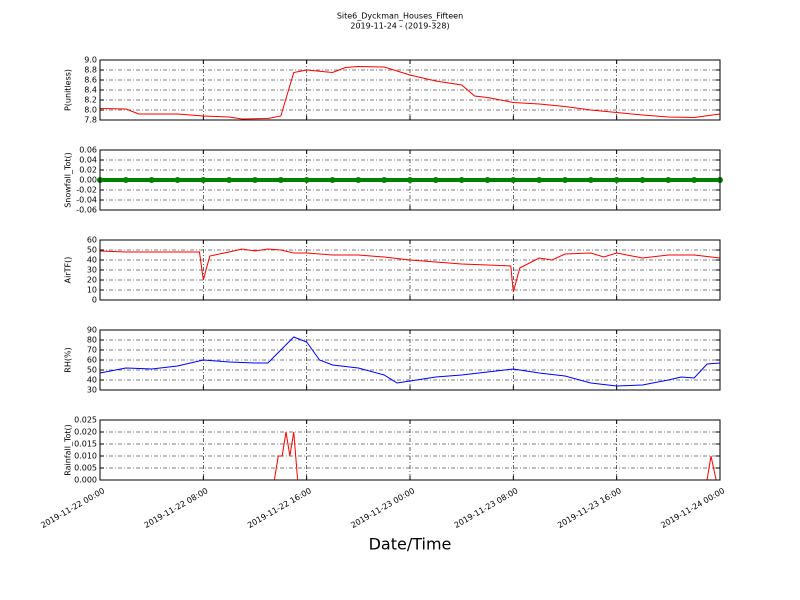 This screenshot has height=600, width=800. What do you see at coordinates (68, 180) in the screenshot?
I see `y-axis-label: Snowfall_Tot()` at bounding box center [68, 180].